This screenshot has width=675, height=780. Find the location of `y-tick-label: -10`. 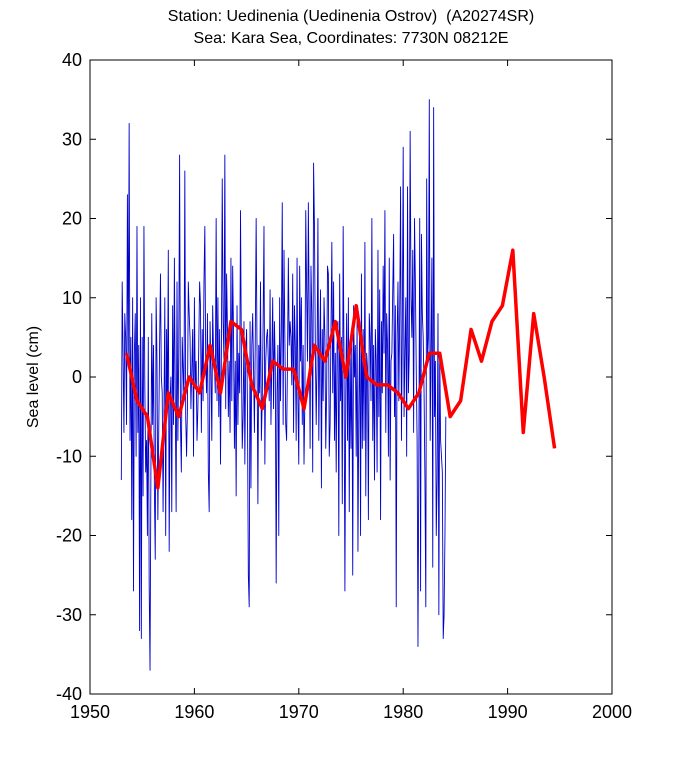

y-tick-label: -10 is located at coordinates (69, 456).